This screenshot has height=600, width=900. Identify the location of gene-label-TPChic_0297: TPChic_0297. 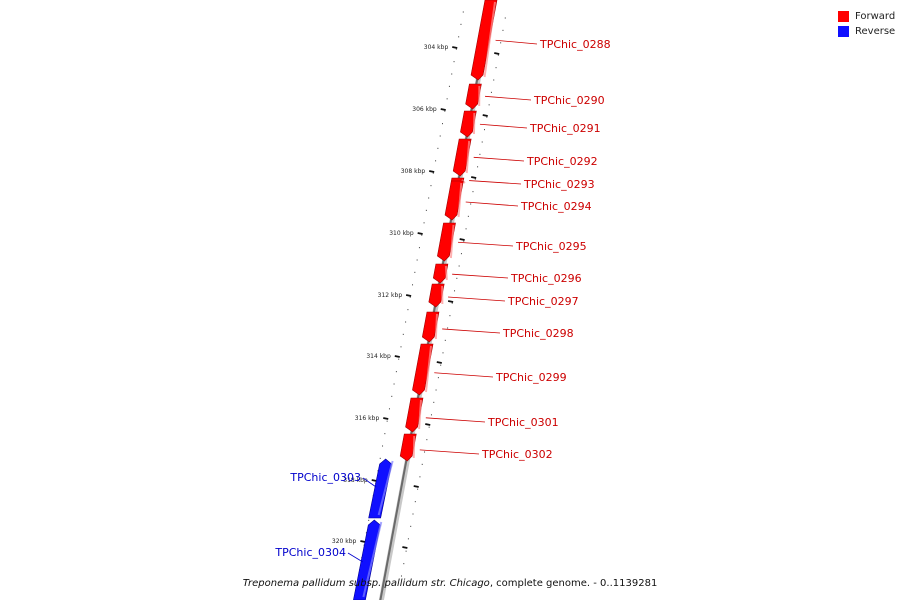
(543, 301).